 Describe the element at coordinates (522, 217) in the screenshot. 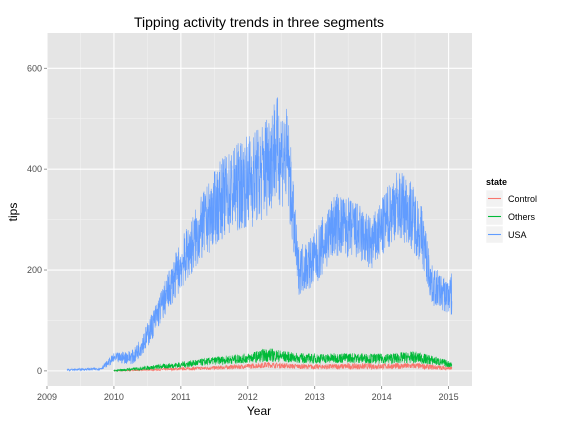

I see `legend-label: Others` at that location.